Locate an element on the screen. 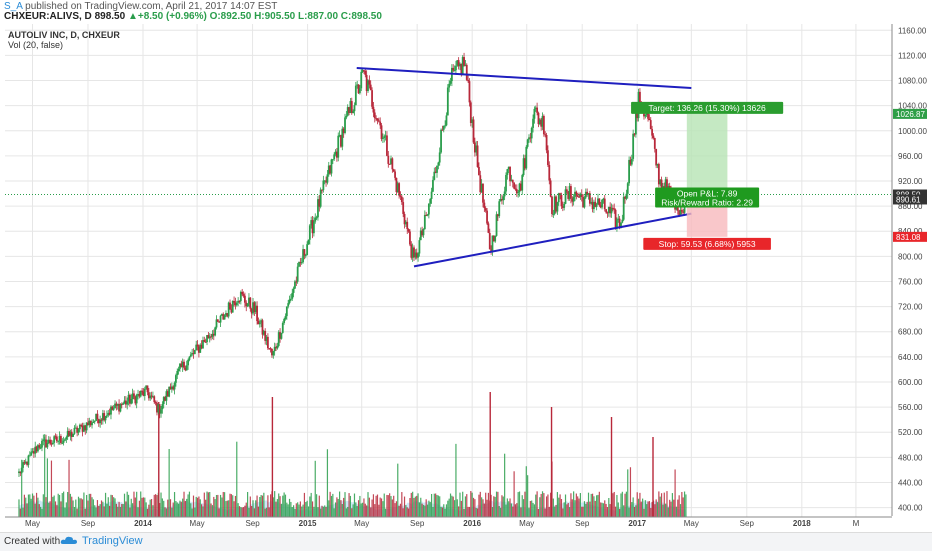 This screenshot has height=551, width=932. price-tag-bg is located at coordinates (910, 113).